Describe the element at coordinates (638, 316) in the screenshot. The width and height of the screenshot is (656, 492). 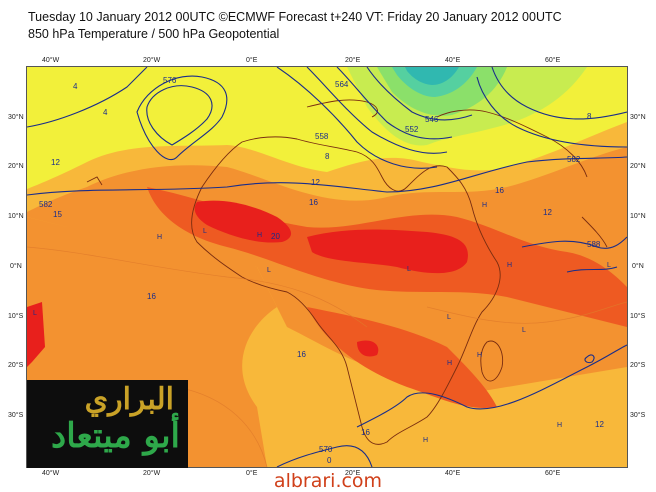
I see `lat-label-right: 10°S` at that location.